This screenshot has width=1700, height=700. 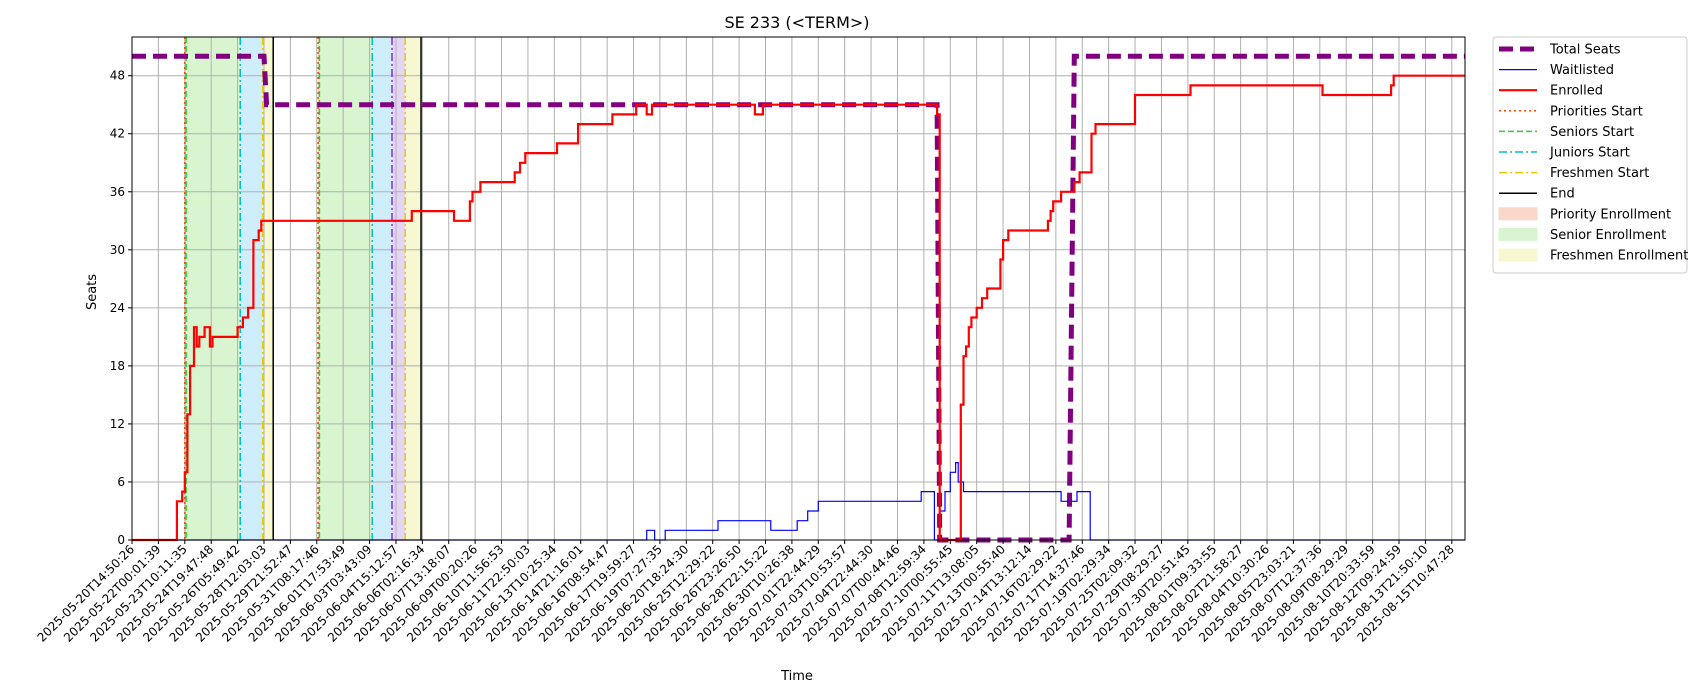 I want to click on series-waitlisted, so click(x=798, y=501).